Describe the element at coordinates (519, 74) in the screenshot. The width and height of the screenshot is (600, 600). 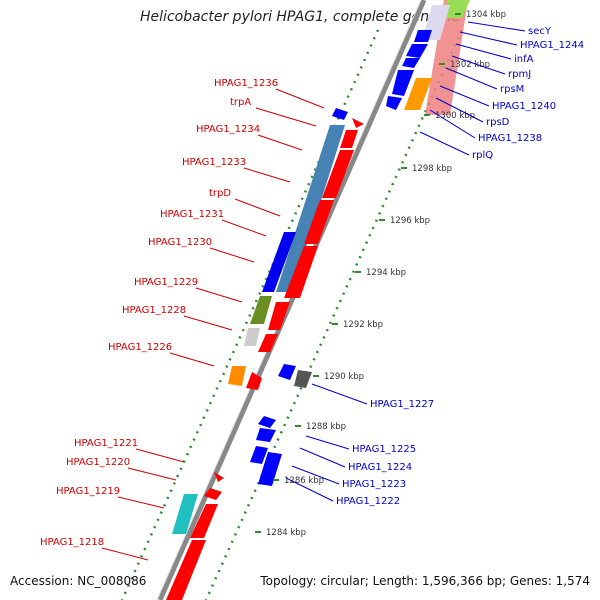
I see `right-gene-label: rpmJ` at that location.